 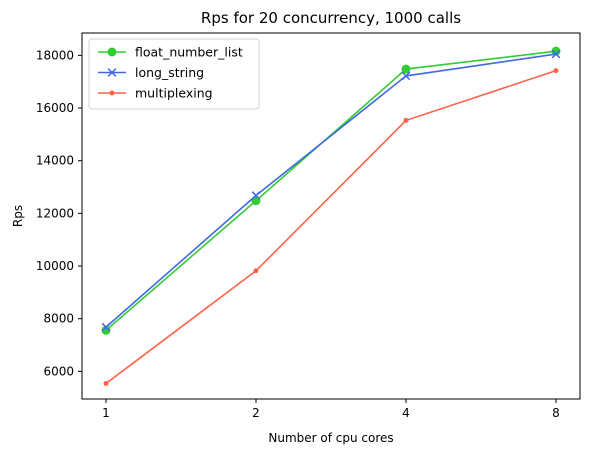 What do you see at coordinates (331, 18) in the screenshot?
I see `chart-title: Rps for 20 concurrency, 1000 calls` at bounding box center [331, 18].